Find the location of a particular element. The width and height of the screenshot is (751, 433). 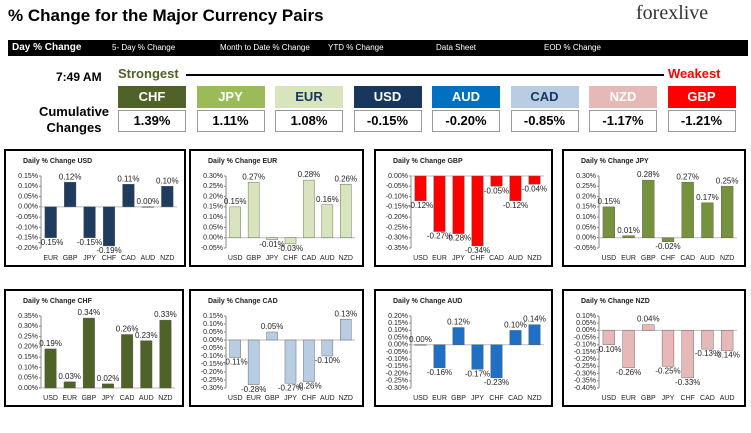

logo: forexlive is located at coordinates (672, 13).